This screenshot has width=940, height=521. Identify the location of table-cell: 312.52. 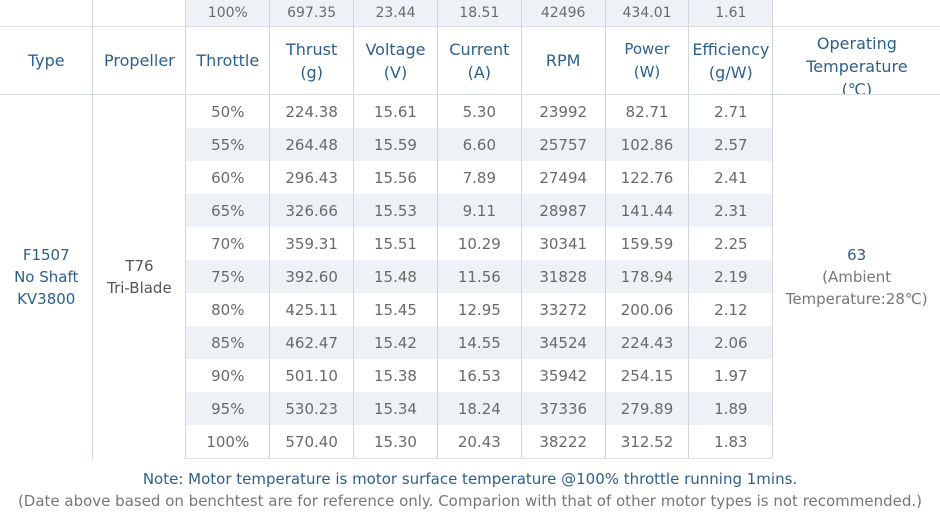
(647, 442).